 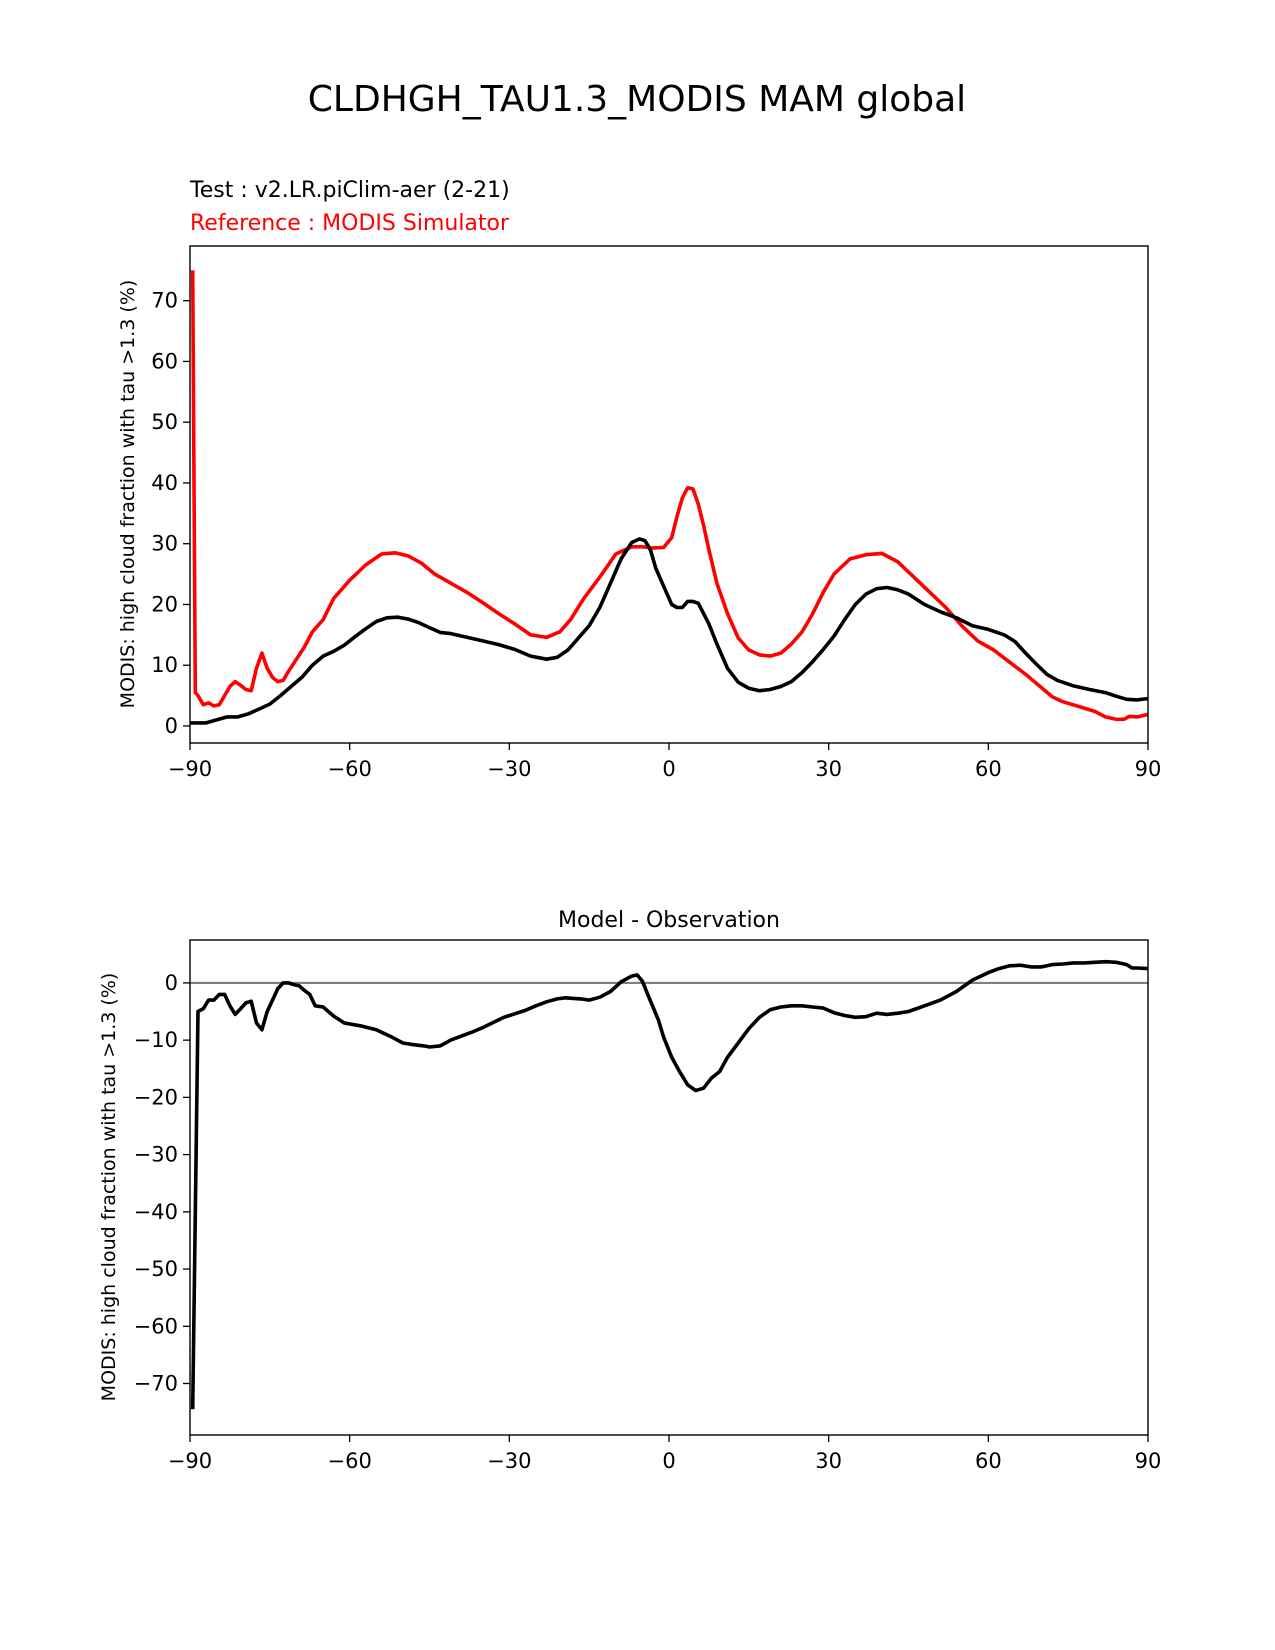 What do you see at coordinates (164, 301) in the screenshot?
I see `y-tick-label: 70` at bounding box center [164, 301].